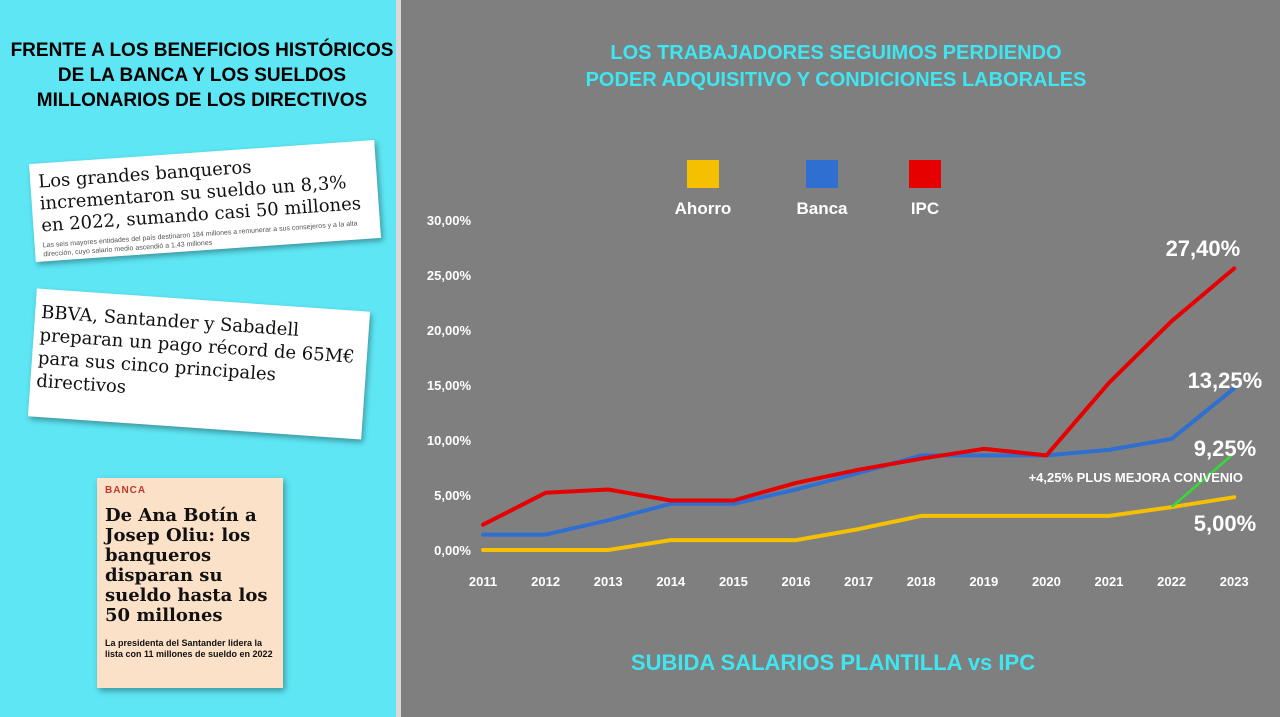 This screenshot has width=1280, height=717. What do you see at coordinates (398, 358) in the screenshot?
I see `panel-divider` at bounding box center [398, 358].